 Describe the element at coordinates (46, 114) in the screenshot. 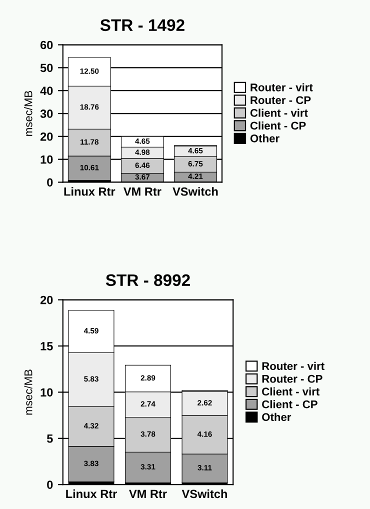

I see `y-tick-label: 30` at that location.